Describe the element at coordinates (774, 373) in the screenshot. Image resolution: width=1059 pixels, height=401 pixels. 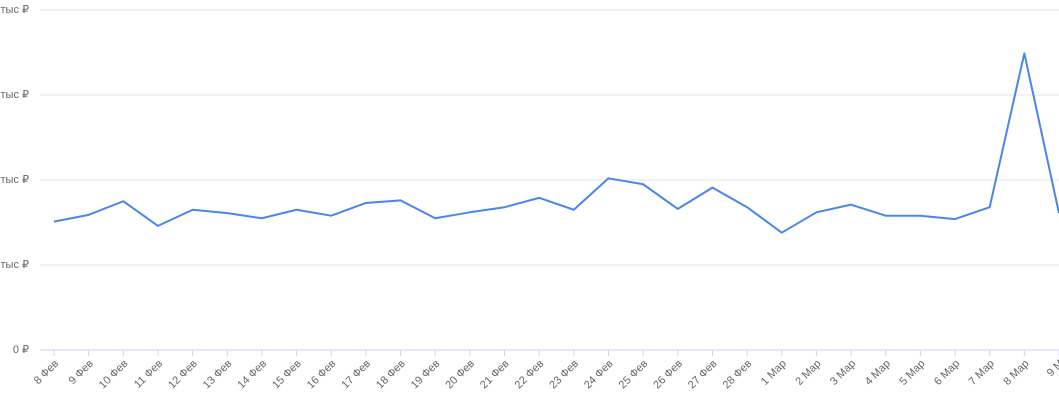
I see `x-tick-label: 1 Мар` at that location.